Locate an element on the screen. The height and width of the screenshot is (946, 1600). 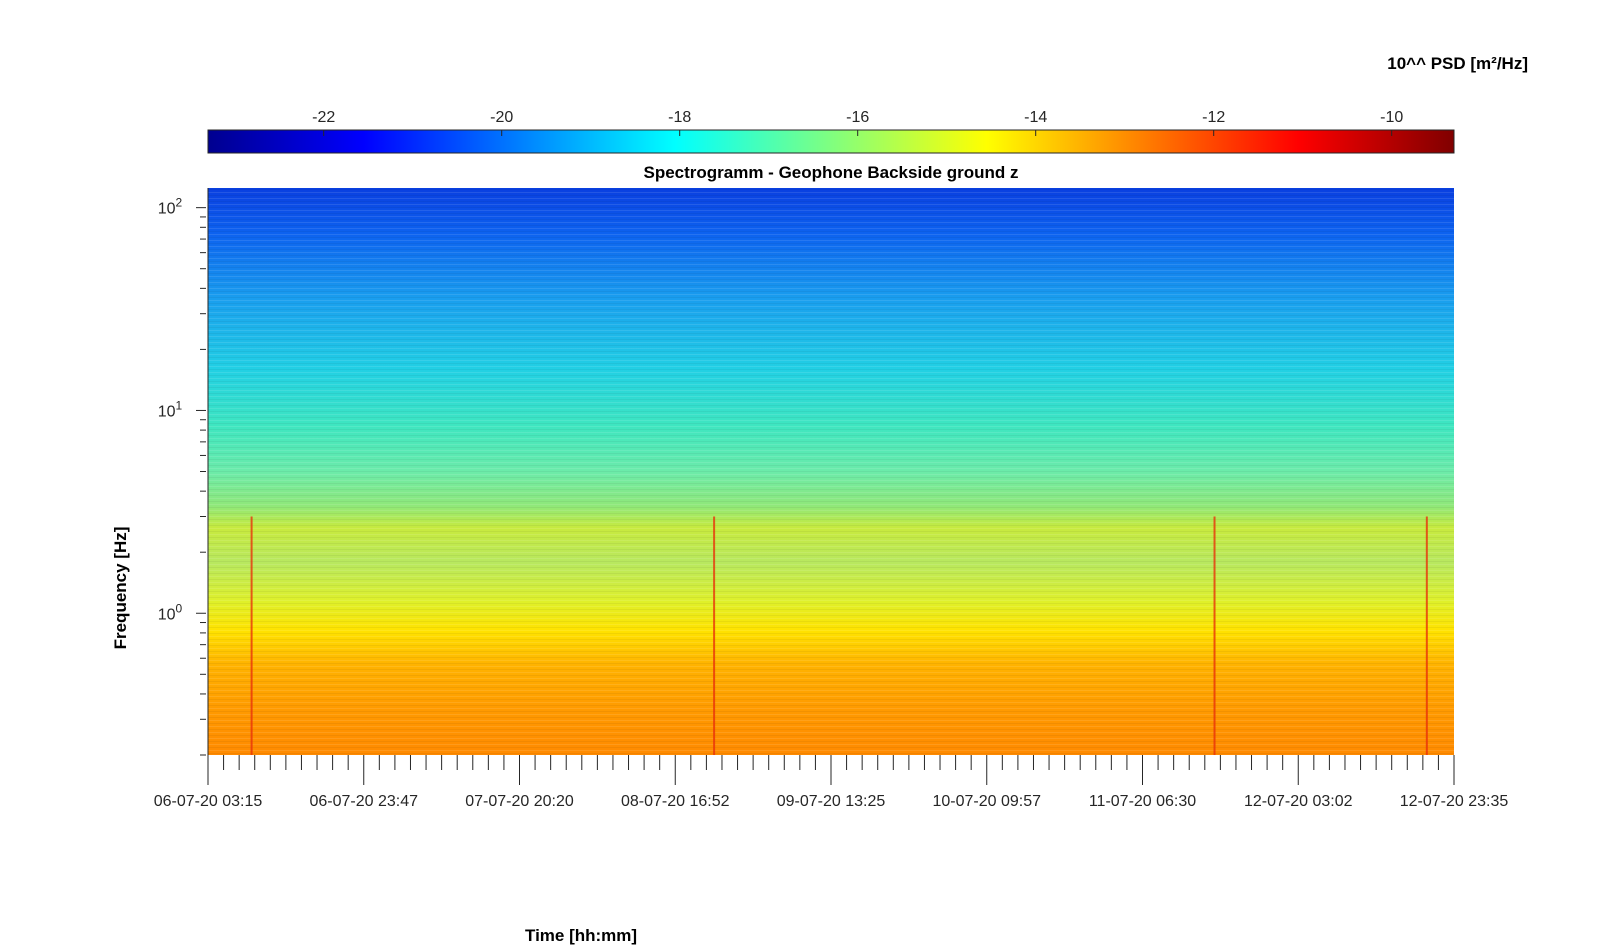
x-tick-label: 06-07-20 03:15 is located at coordinates (208, 801).